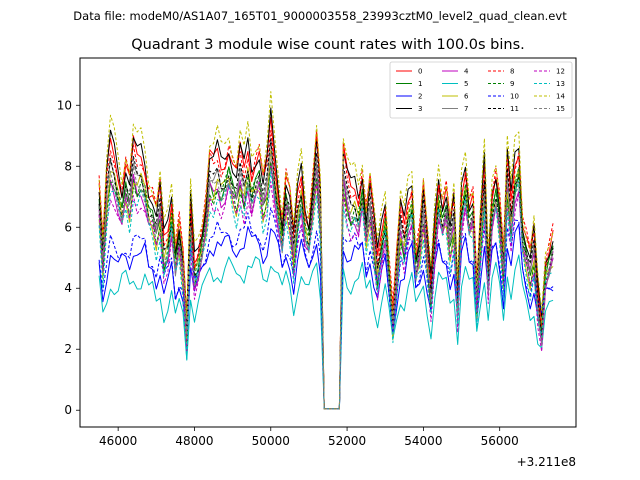  I want to click on x-offset-label: +3.211e8, so click(546, 462).